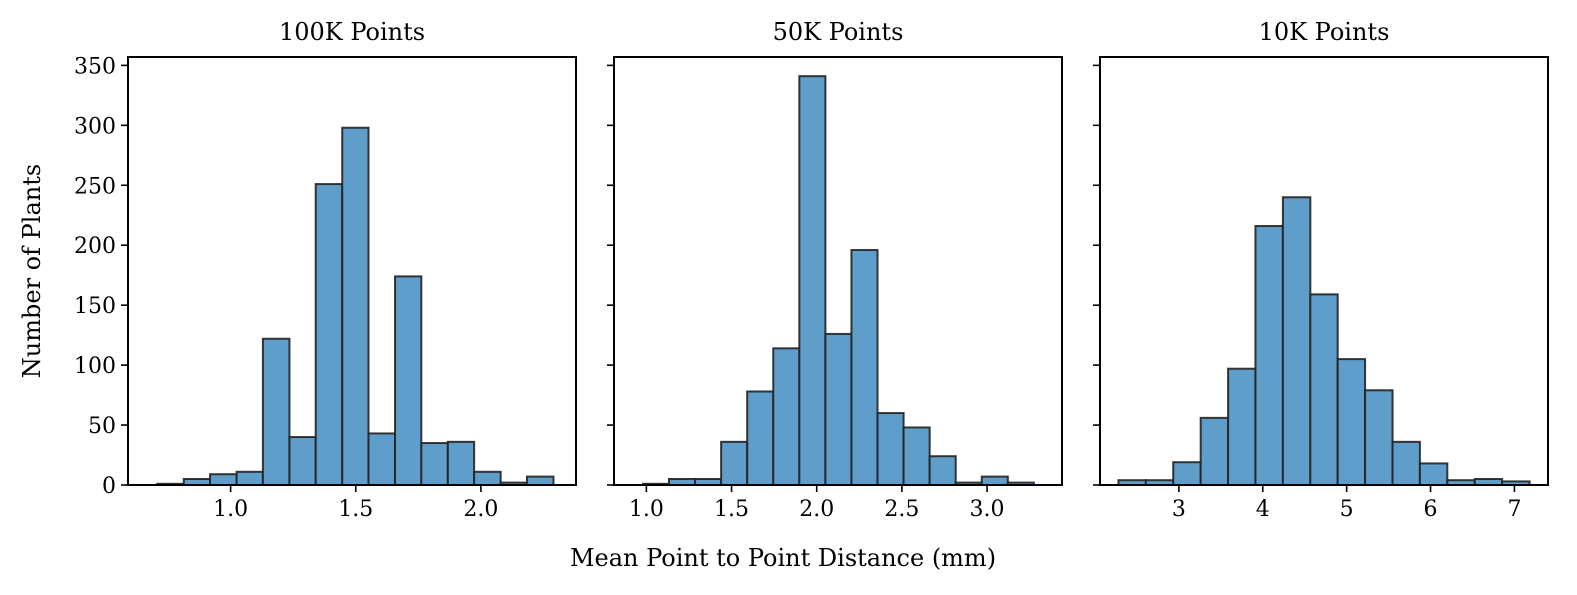 This screenshot has width=1577, height=595. What do you see at coordinates (838, 32) in the screenshot?
I see `panel-title: 50K Points` at bounding box center [838, 32].